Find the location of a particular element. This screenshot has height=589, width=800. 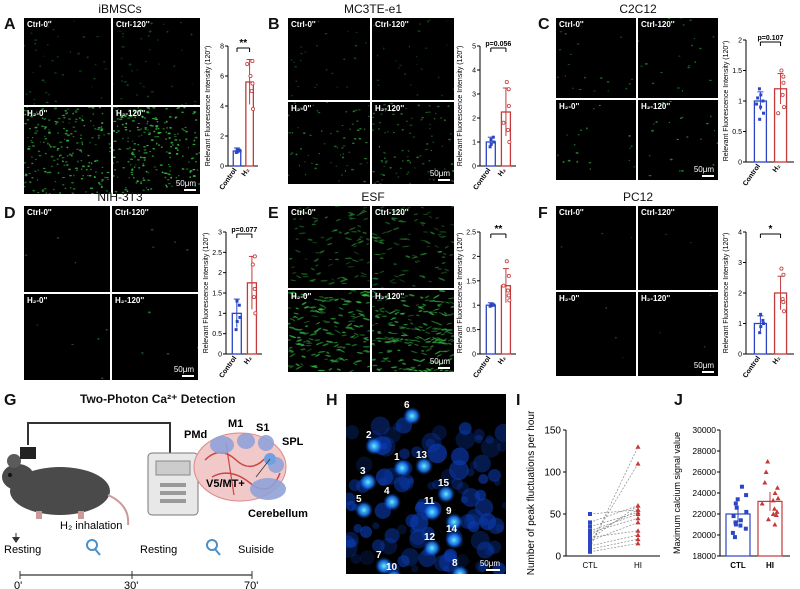

micrograph-label: Ctrl-120'' is located at coordinates (658, 24).